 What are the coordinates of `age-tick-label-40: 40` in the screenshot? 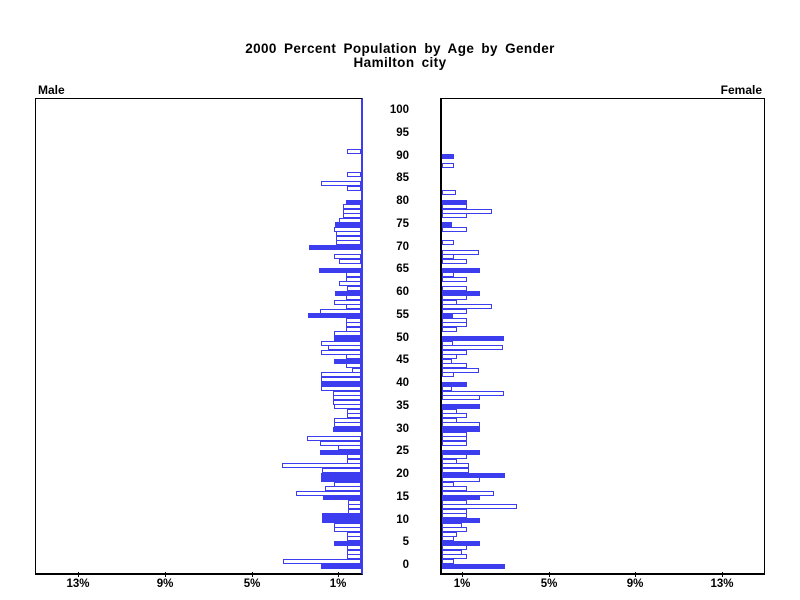 It's located at (402, 383).